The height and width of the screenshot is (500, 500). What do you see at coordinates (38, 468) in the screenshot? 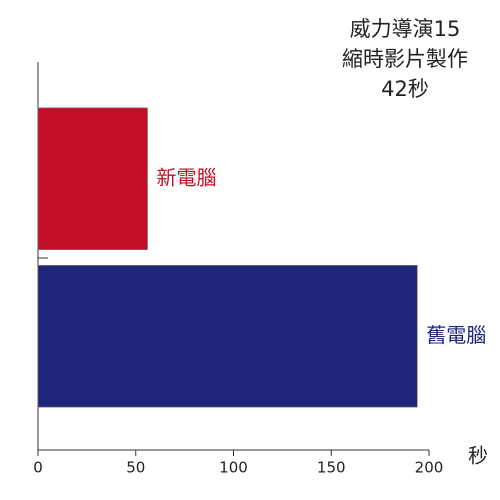
I see `x-tick-label: 0` at bounding box center [38, 468].